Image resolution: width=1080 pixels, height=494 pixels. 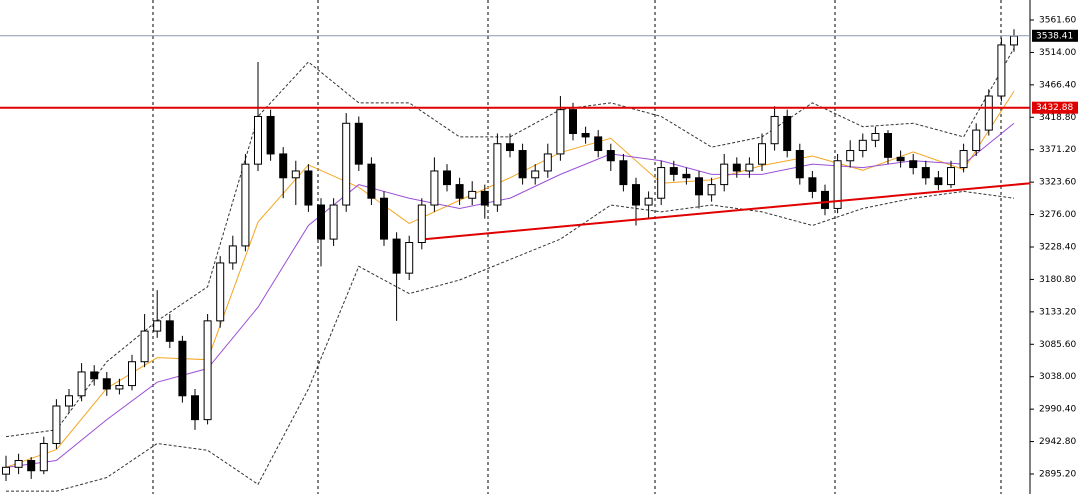 I want to click on y-tick-label: 3561.60, so click(x=1057, y=21).